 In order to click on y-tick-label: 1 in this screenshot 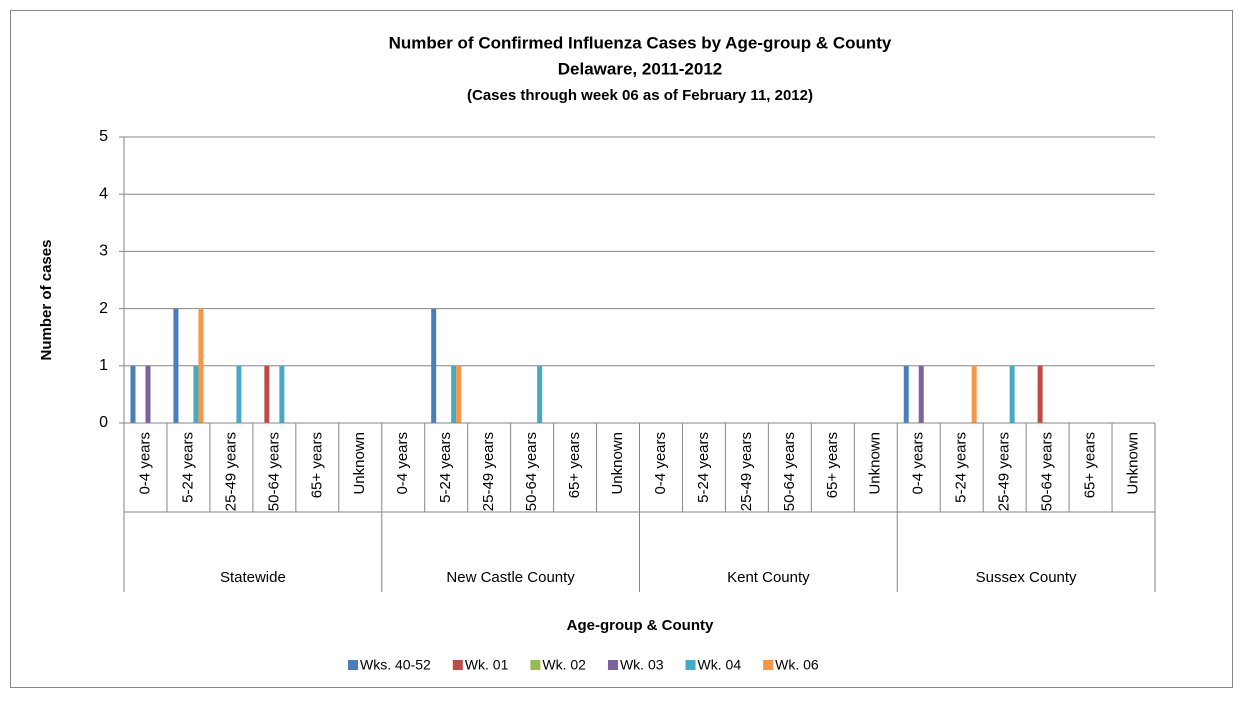, I will do `click(103, 365)`.